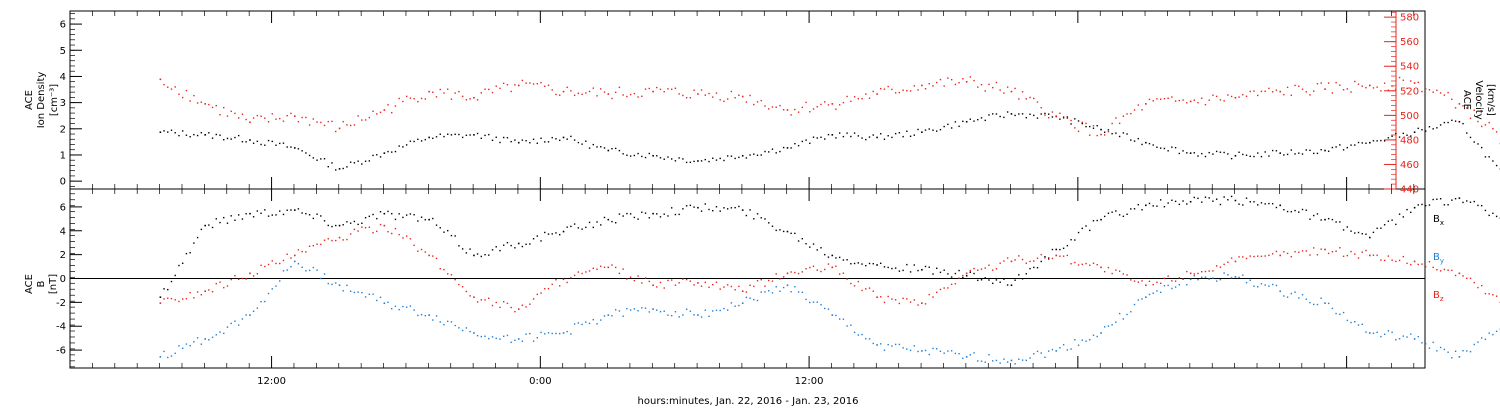 The image size is (1500, 410). I want to click on ytick-label-0-3: 3, so click(63, 103).